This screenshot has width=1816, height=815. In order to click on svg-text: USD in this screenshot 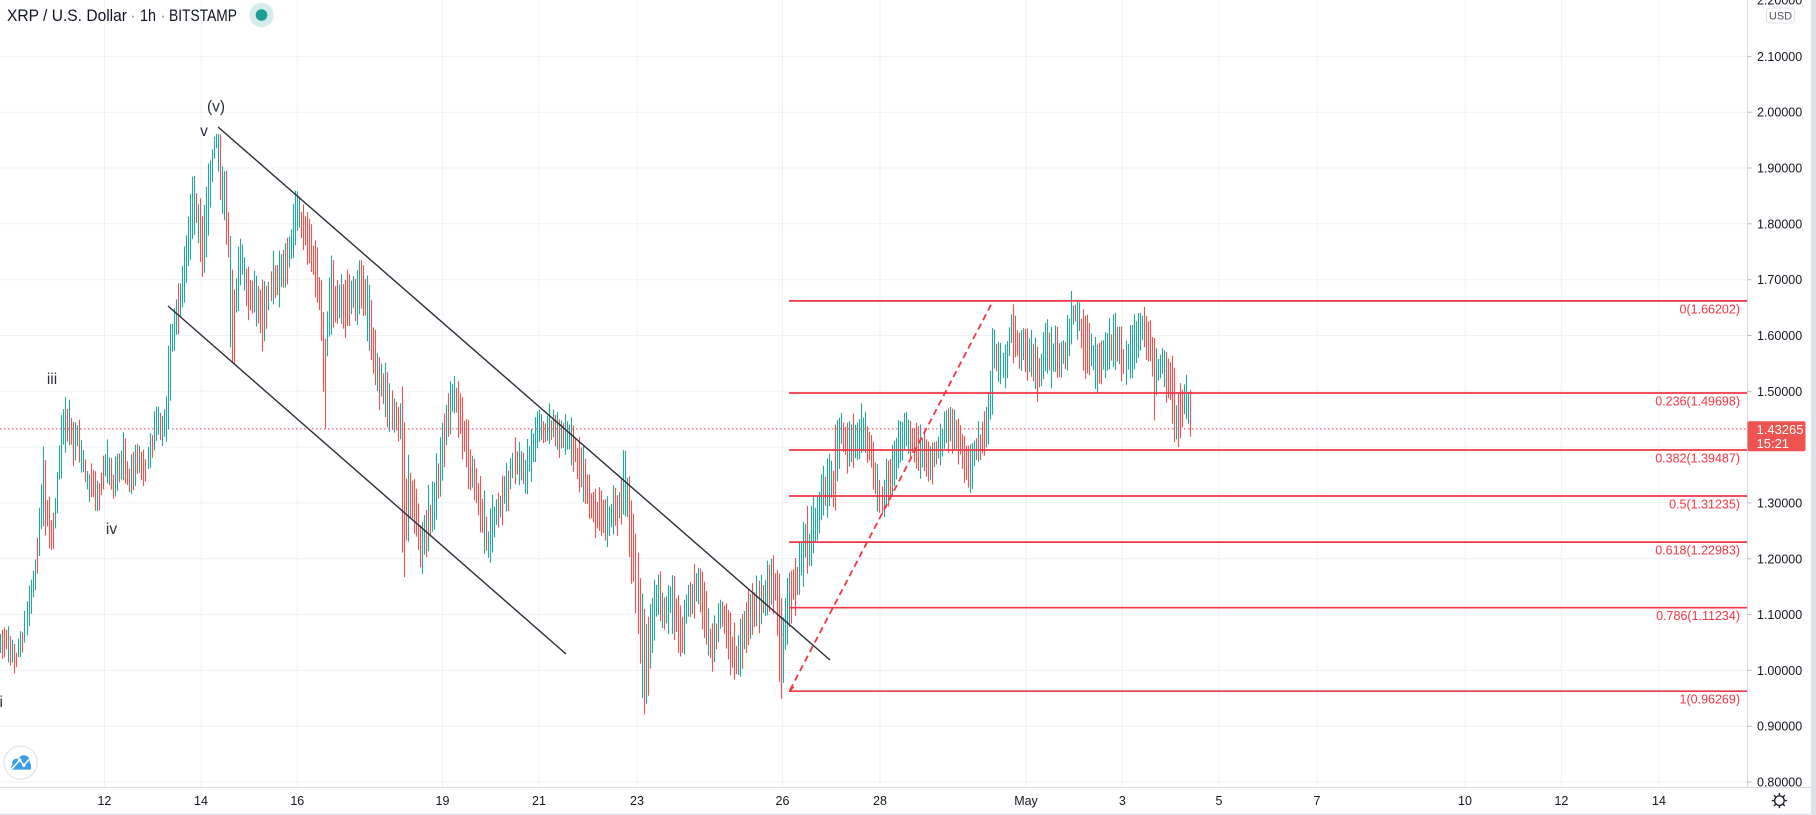, I will do `click(1780, 17)`.